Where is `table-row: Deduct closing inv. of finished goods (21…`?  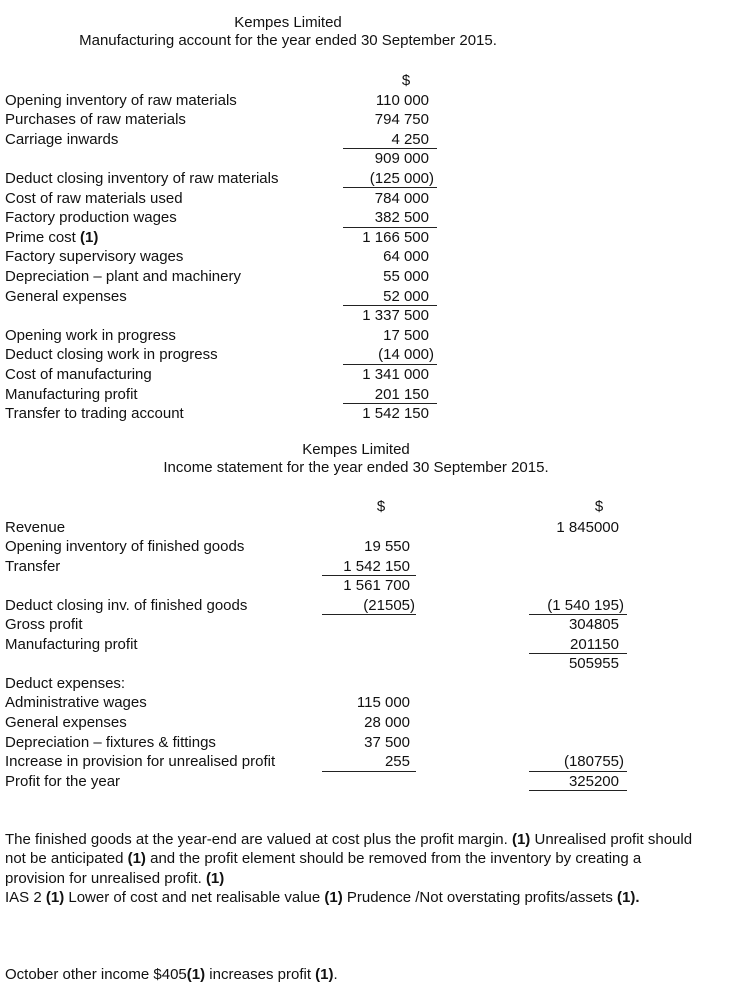 table-row: Deduct closing inv. of finished goods (21… is located at coordinates (365, 606).